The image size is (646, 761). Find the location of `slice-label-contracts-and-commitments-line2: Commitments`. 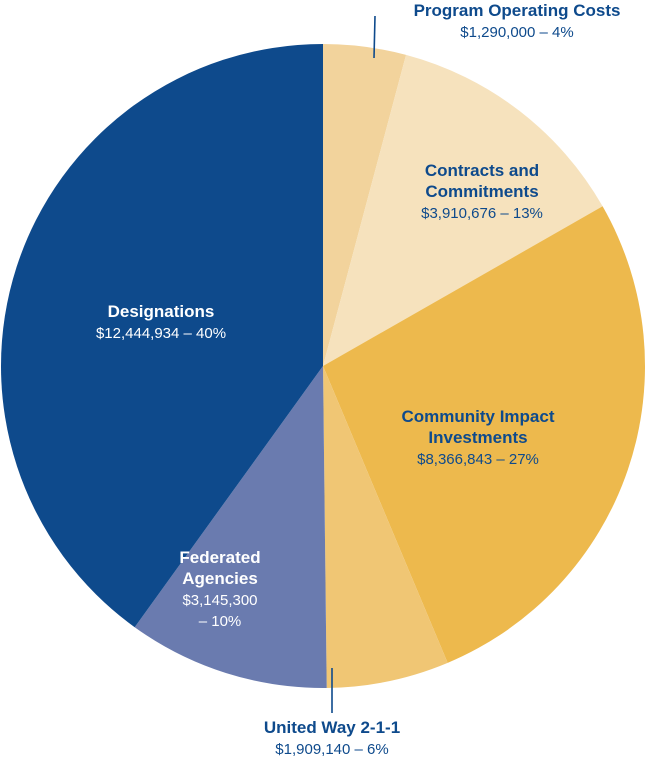

slice-label-contracts-and-commitments-line2: Commitments is located at coordinates (481, 191).